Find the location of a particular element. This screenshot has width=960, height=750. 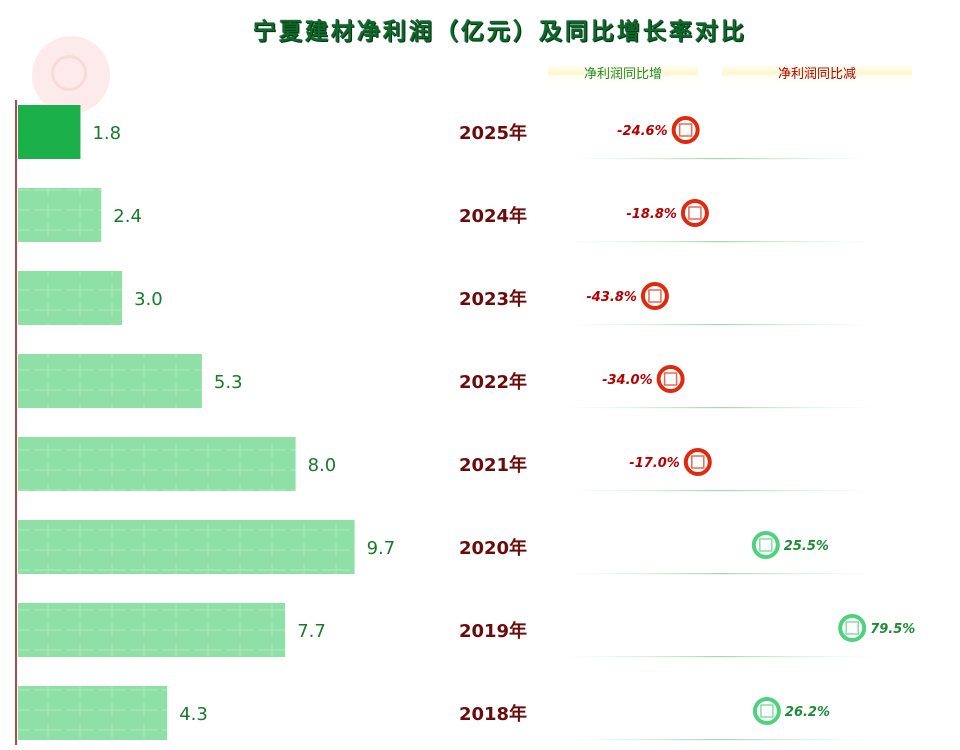

legend-increase: 净利润同比增 is located at coordinates (623, 75).